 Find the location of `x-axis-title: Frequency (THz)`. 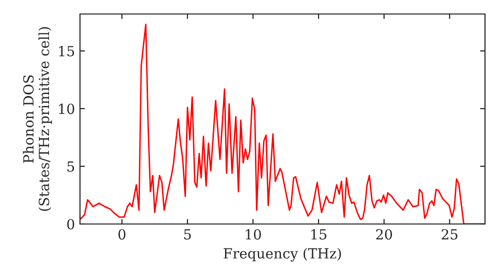

x-axis-title: Frequency (THz) is located at coordinates (282, 255).